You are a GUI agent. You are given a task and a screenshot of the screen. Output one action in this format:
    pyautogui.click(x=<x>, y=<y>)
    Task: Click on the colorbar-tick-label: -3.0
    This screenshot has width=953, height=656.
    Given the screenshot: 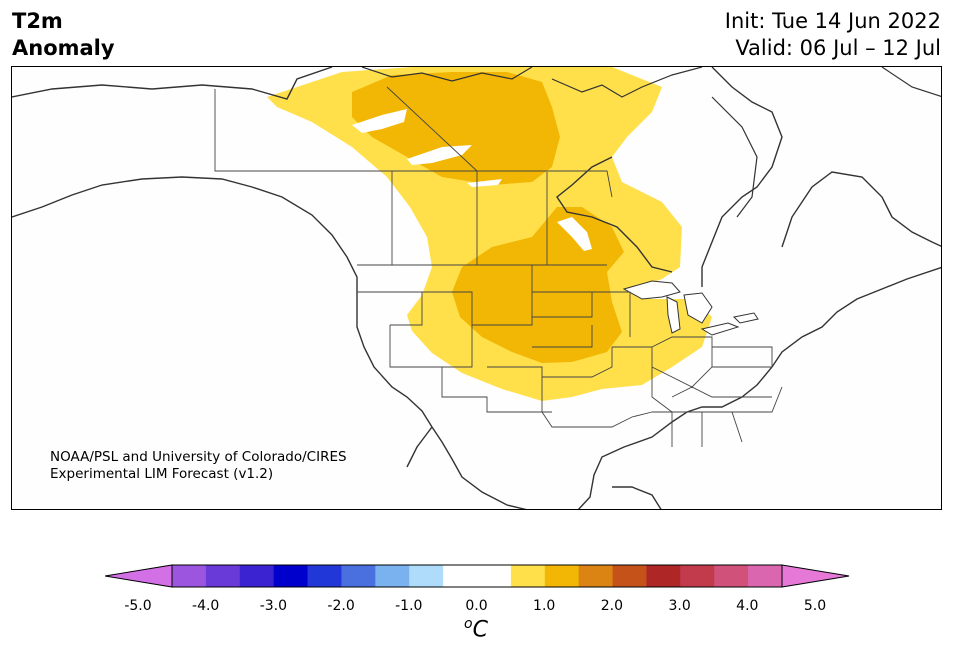 What is the action you would take?
    pyautogui.click(x=273, y=606)
    